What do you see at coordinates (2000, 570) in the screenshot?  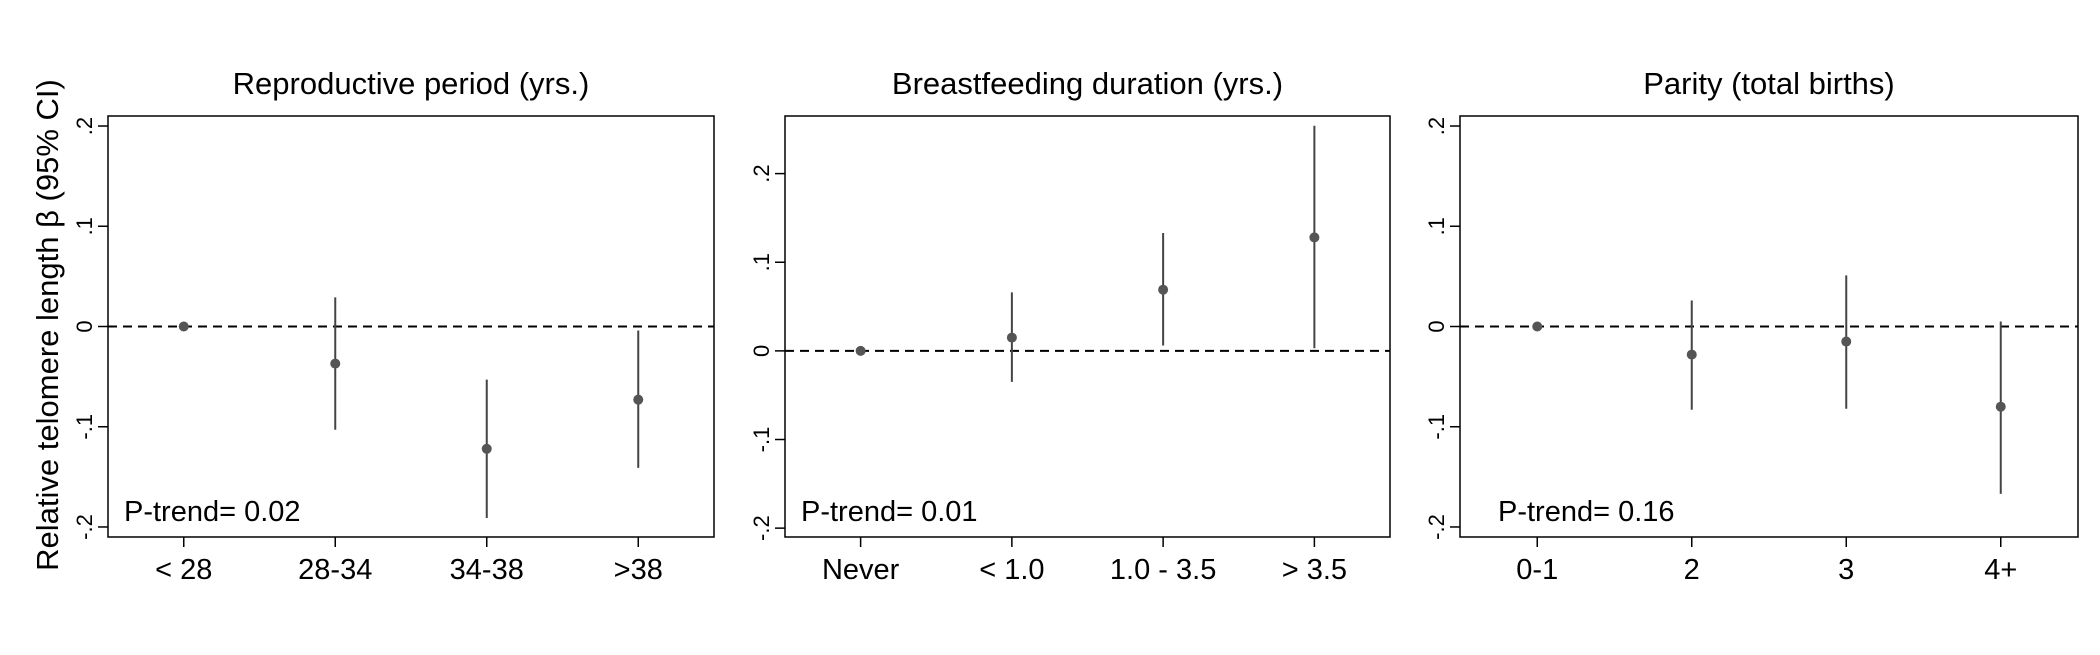 I see `x-tick-label: 4+` at bounding box center [2000, 570].